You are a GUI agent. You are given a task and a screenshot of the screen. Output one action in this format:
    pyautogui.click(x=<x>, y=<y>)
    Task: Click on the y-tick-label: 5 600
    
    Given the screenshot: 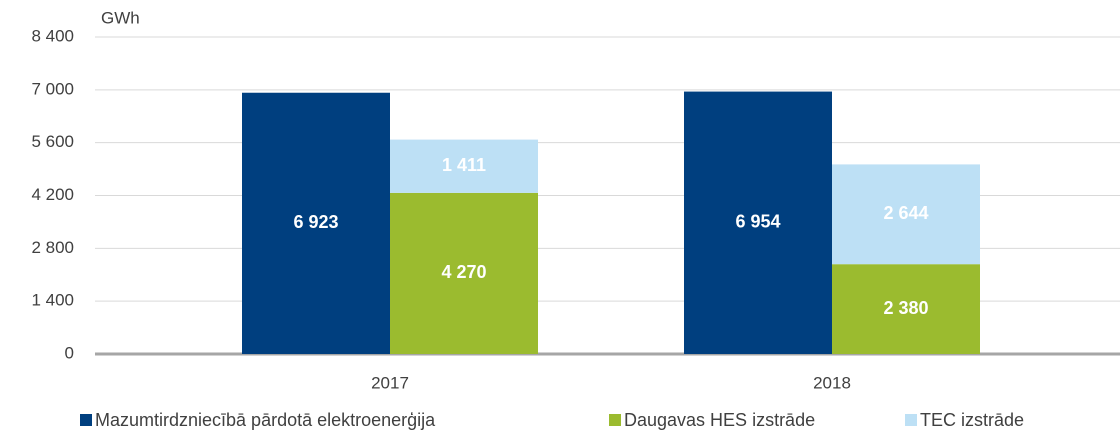 What is the action you would take?
    pyautogui.click(x=52, y=141)
    